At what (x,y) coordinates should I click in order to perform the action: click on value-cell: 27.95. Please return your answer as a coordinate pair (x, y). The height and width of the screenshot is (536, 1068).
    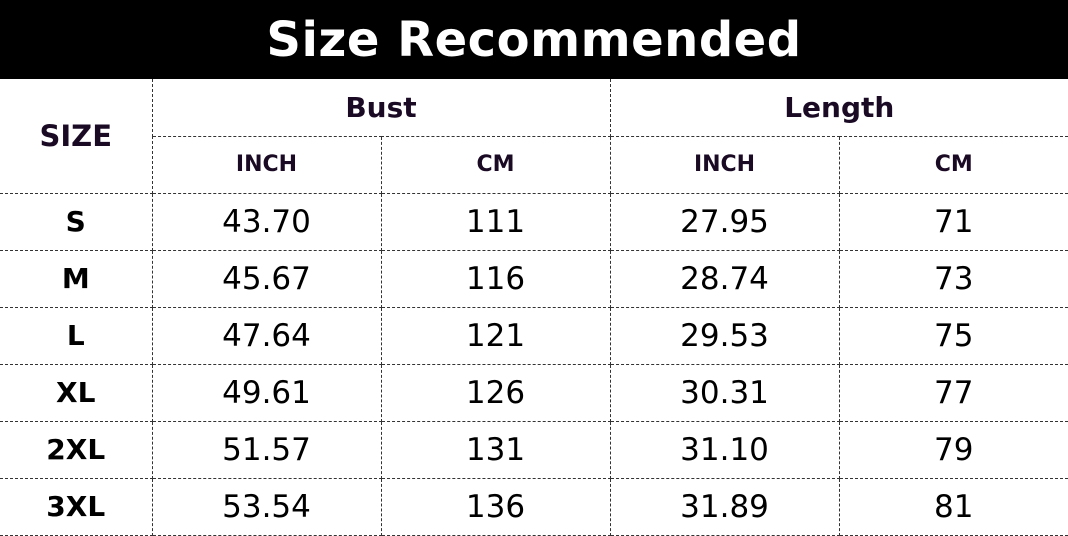
    Looking at the image, I should click on (724, 222).